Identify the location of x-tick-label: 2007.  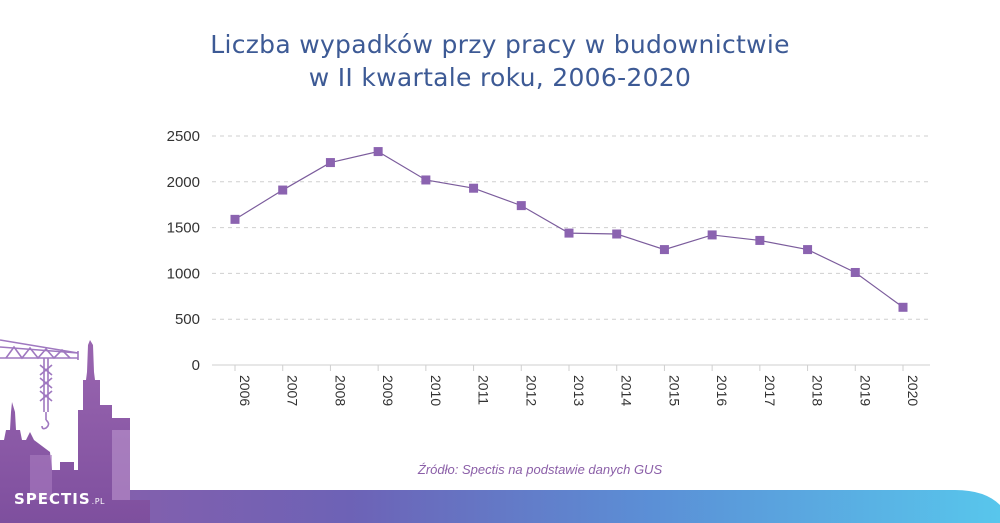
(293, 390).